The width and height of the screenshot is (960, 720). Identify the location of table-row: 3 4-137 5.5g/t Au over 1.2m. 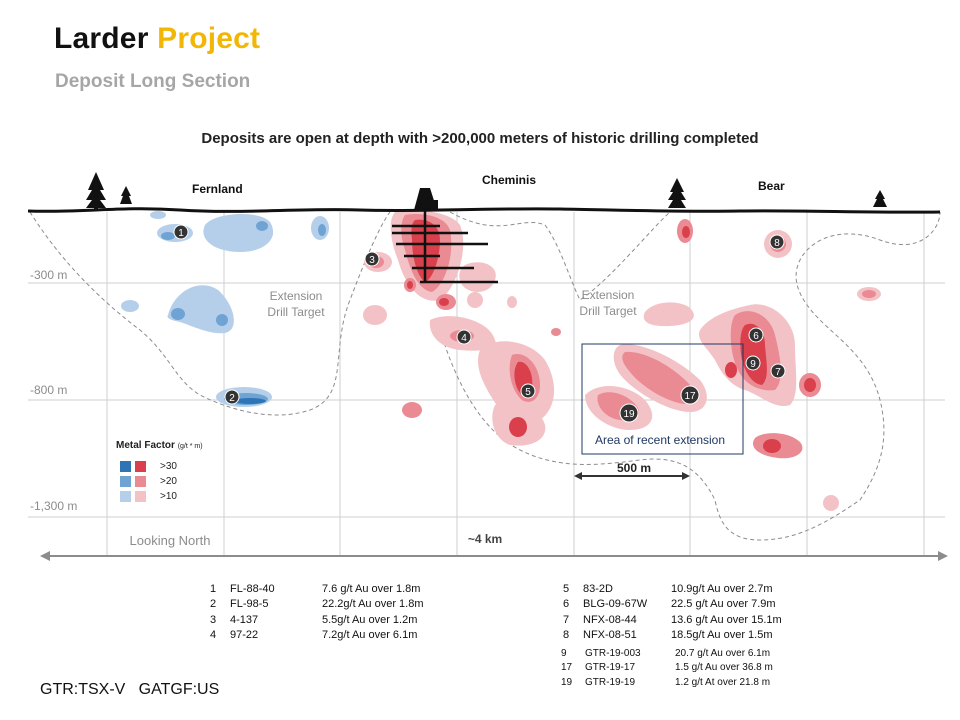
(314, 619).